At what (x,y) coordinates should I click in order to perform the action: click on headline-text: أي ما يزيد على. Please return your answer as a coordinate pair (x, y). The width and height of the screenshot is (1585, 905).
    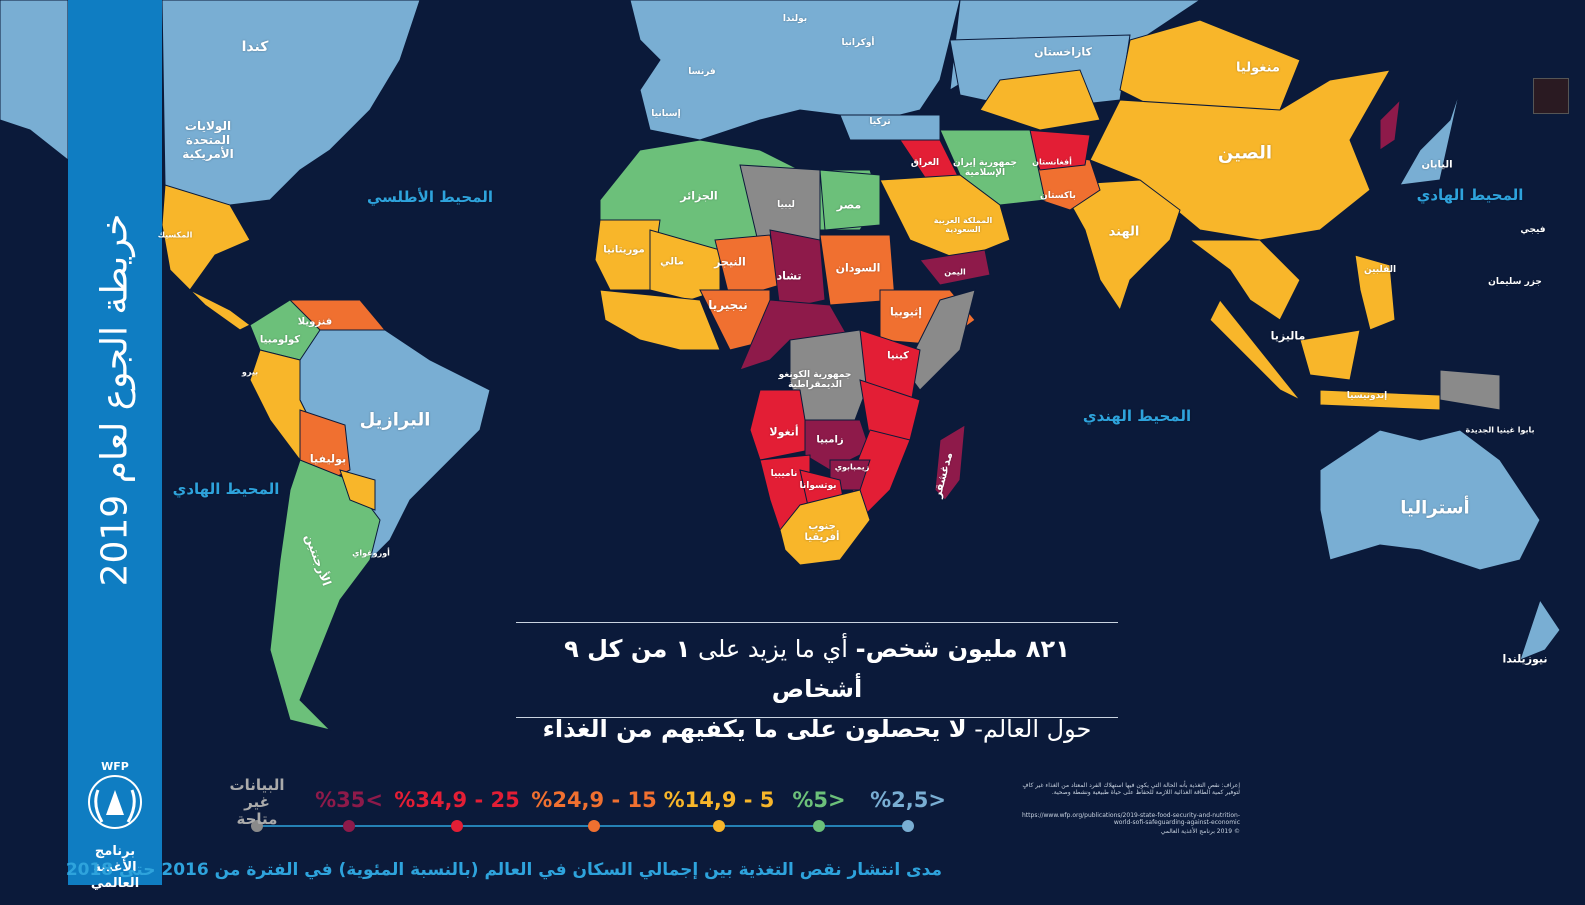
    Looking at the image, I should click on (772, 649).